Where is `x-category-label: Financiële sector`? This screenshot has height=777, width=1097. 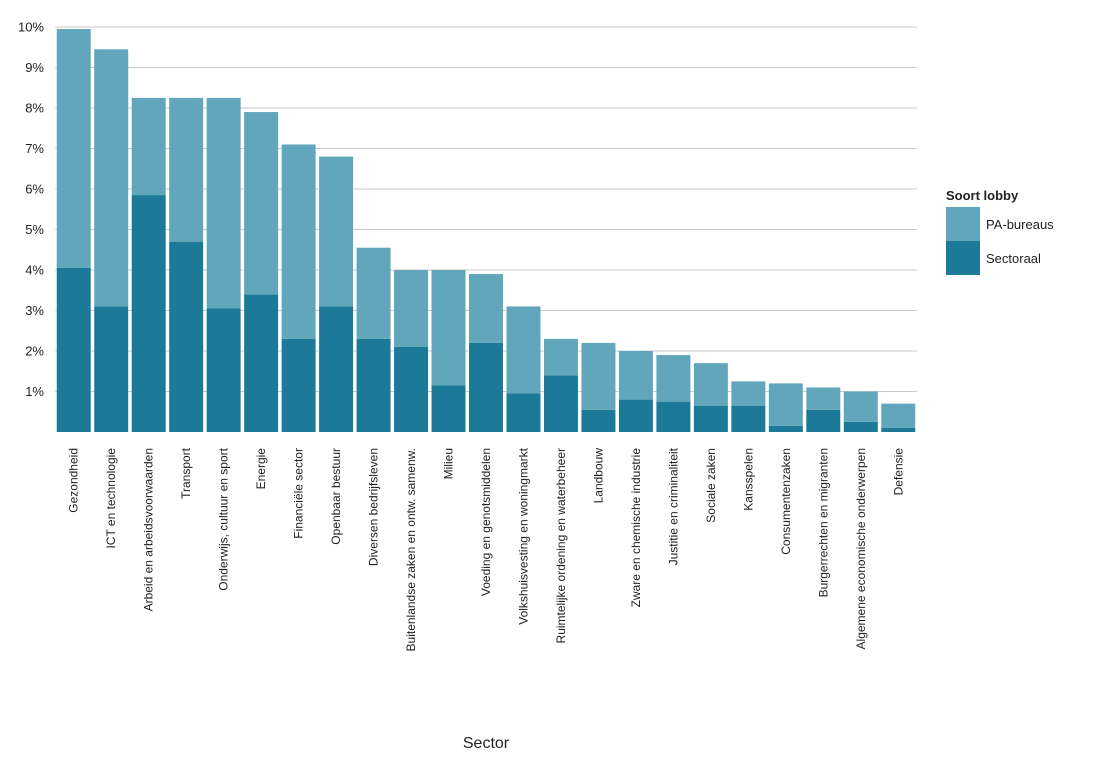
x-category-label: Financiële sector is located at coordinates (299, 493).